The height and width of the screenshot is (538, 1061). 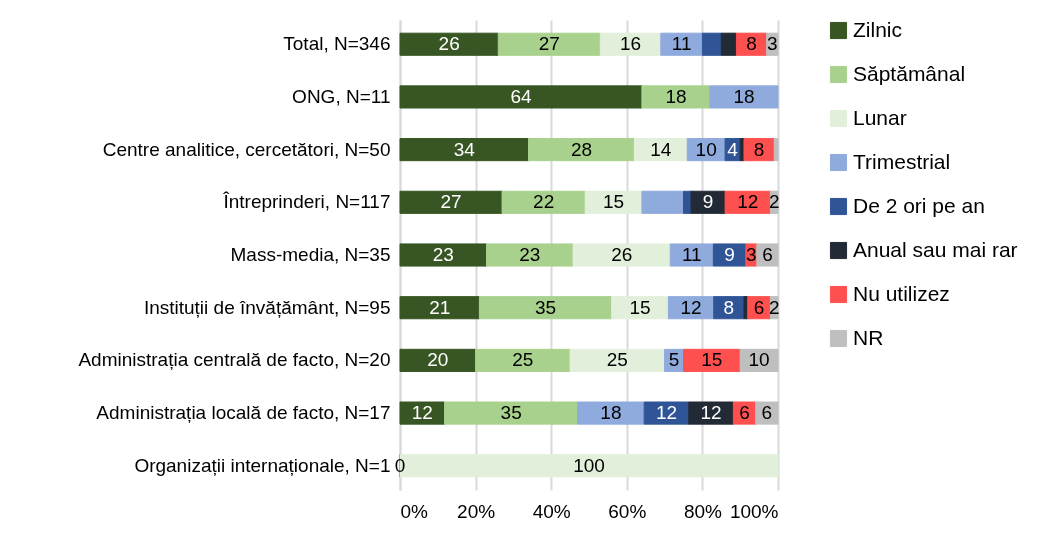 What do you see at coordinates (919, 205) in the screenshot?
I see `legend-label: De 2 ori pe an` at bounding box center [919, 205].